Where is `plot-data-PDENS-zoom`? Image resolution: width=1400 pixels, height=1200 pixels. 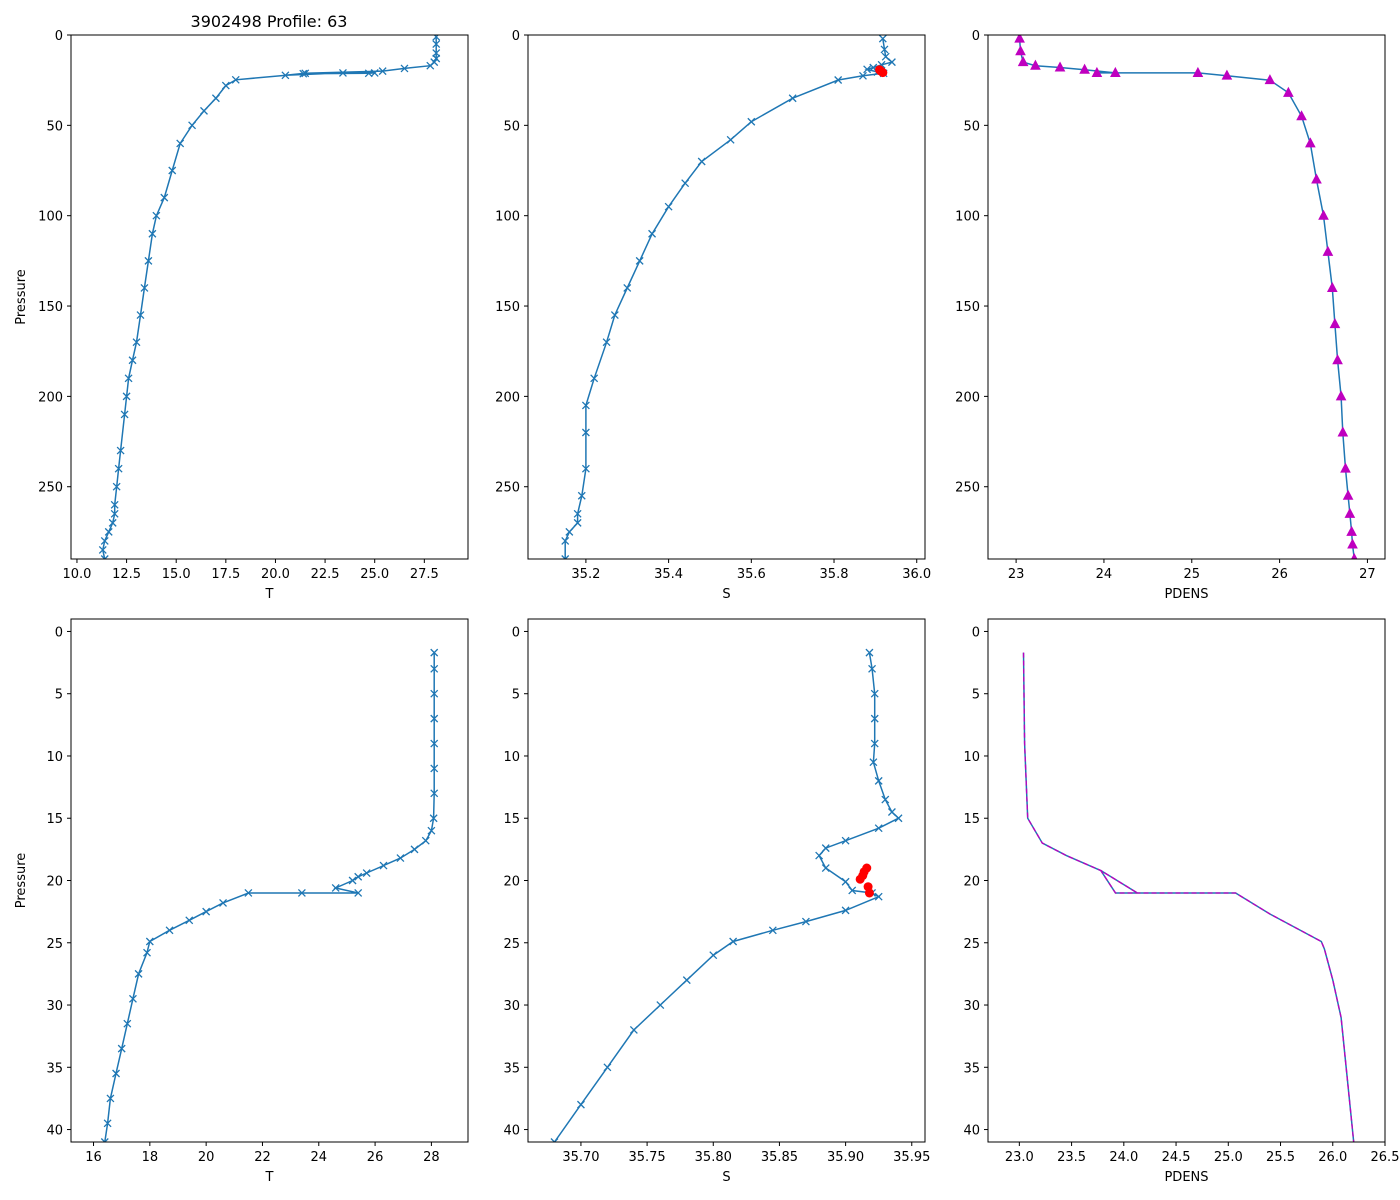
plot-data-PDENS-zoom is located at coordinates (1188, 897).